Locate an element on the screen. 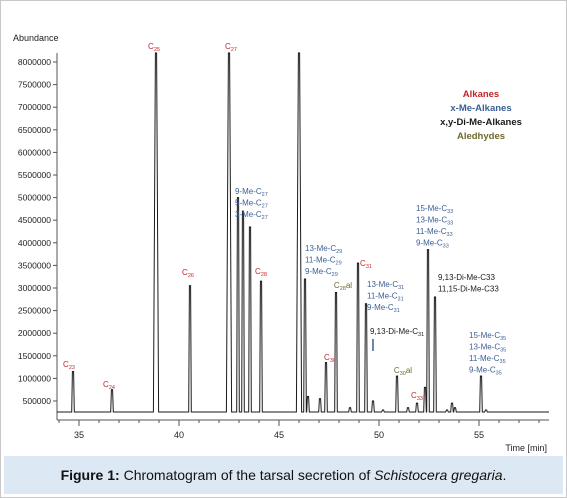 The width and height of the screenshot is (567, 498). caption-label: Figure 1: is located at coordinates (90, 475).